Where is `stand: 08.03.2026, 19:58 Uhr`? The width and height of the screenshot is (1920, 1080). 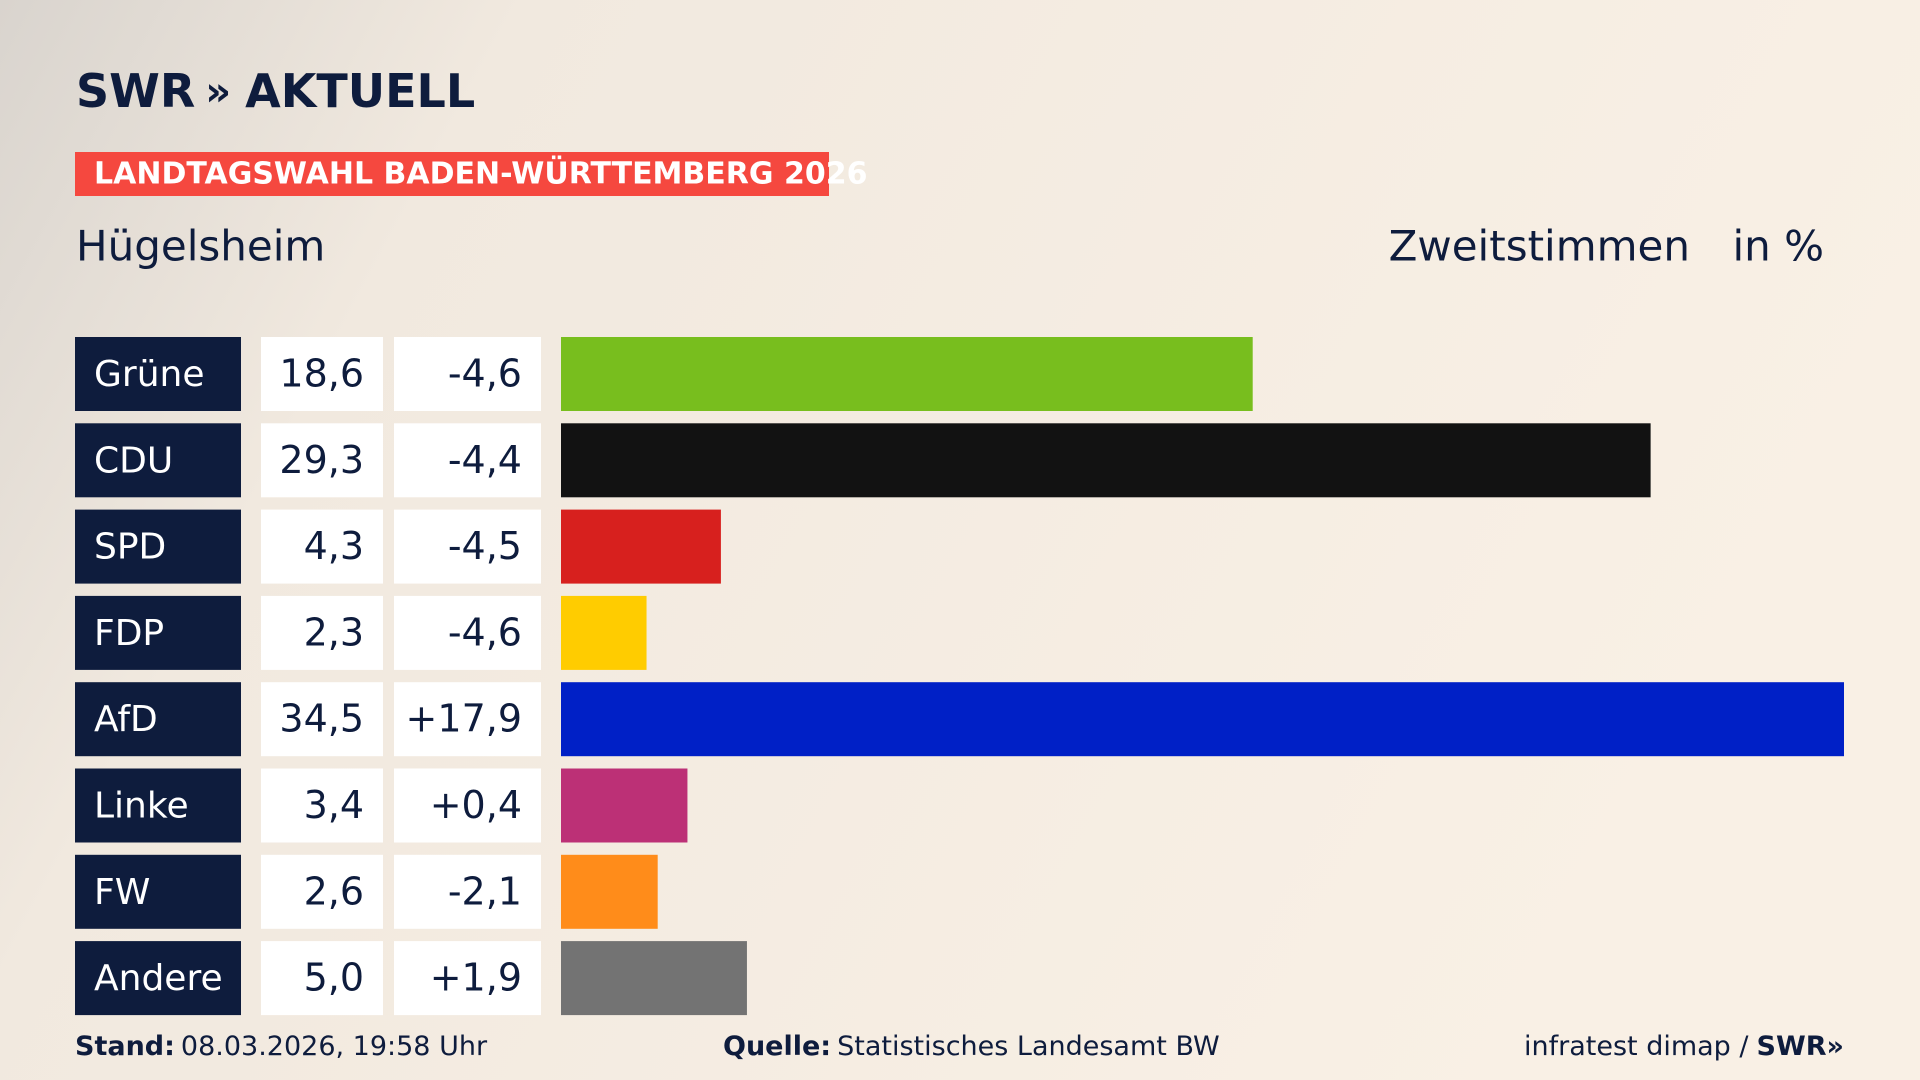
stand: 08.03.2026, 19:58 Uhr is located at coordinates (334, 1046).